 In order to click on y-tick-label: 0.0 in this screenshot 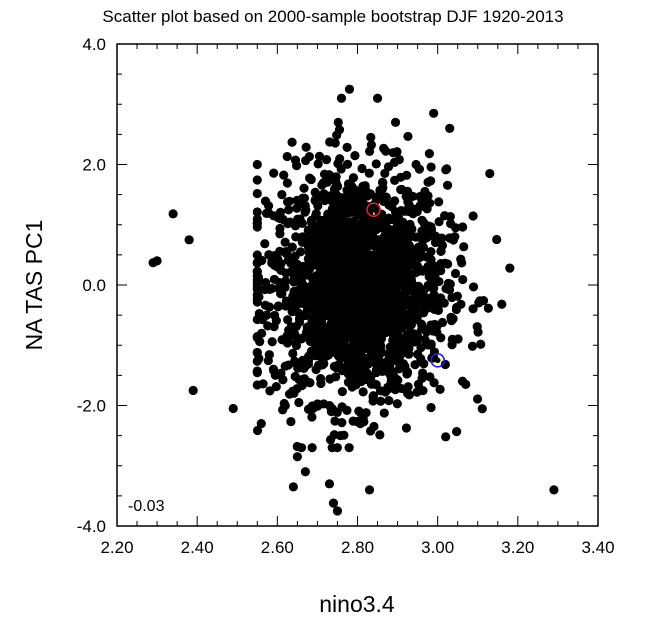, I will do `click(94, 285)`.